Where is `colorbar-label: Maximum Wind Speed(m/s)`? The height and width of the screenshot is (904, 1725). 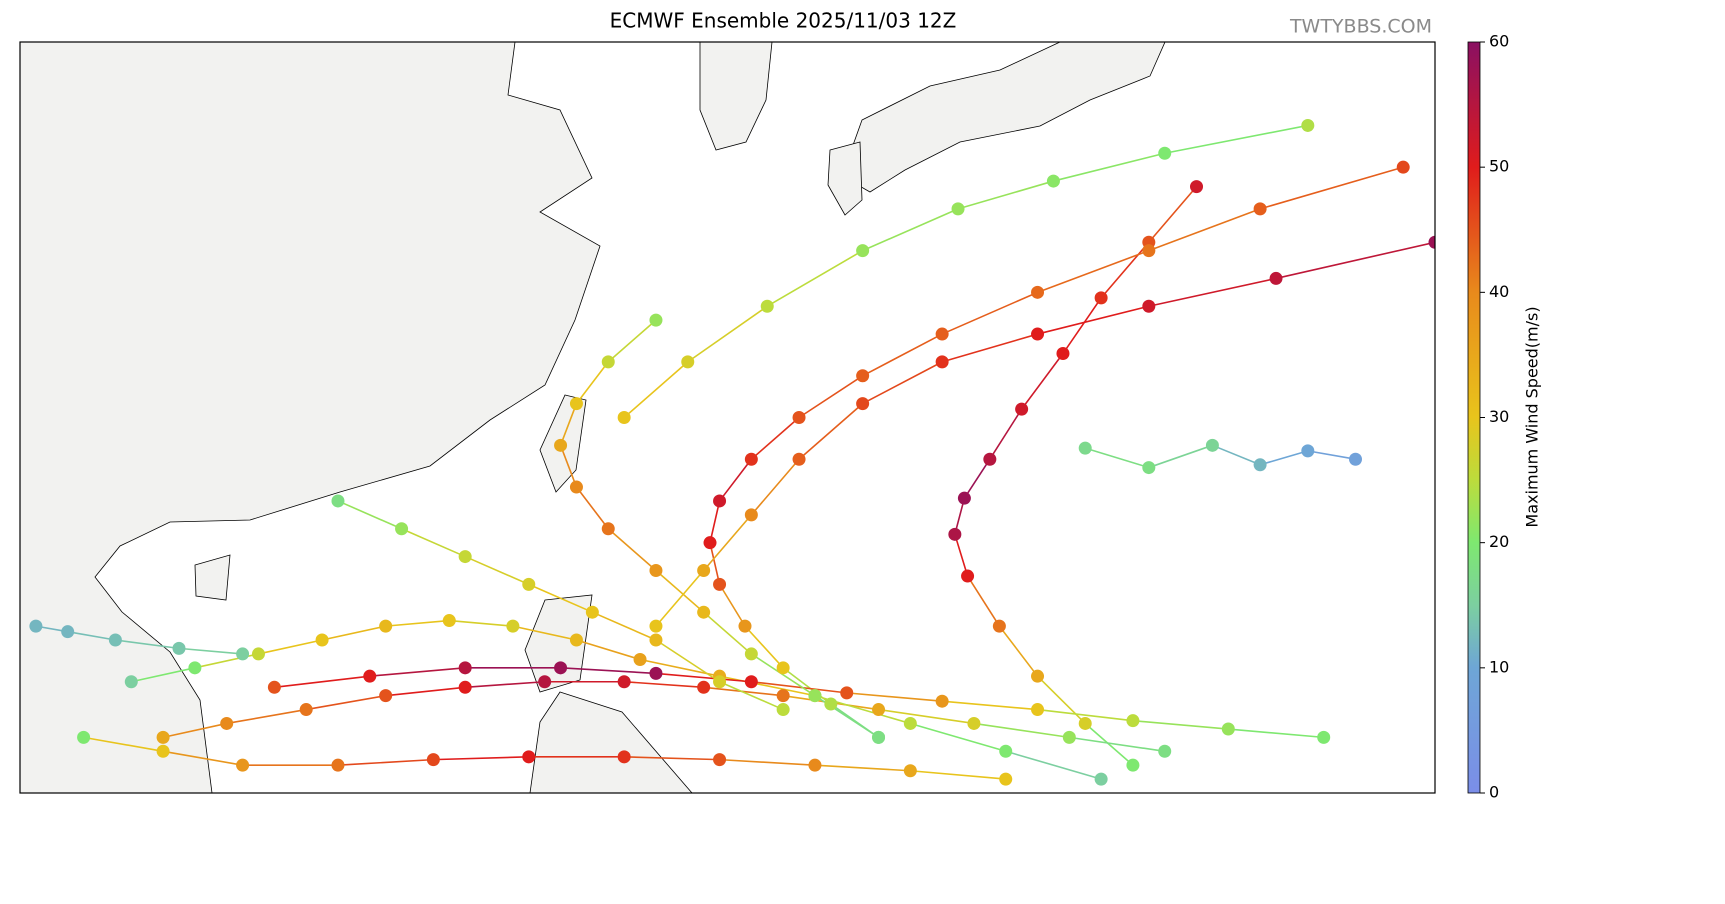
colorbar-label: Maximum Wind Speed(m/s) is located at coordinates (1532, 416).